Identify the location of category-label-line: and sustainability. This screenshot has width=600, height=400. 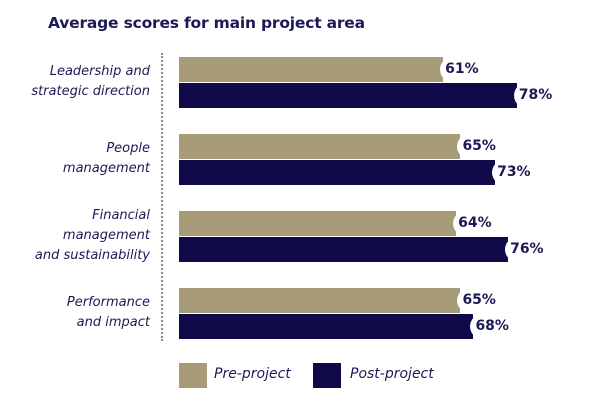
(92, 255).